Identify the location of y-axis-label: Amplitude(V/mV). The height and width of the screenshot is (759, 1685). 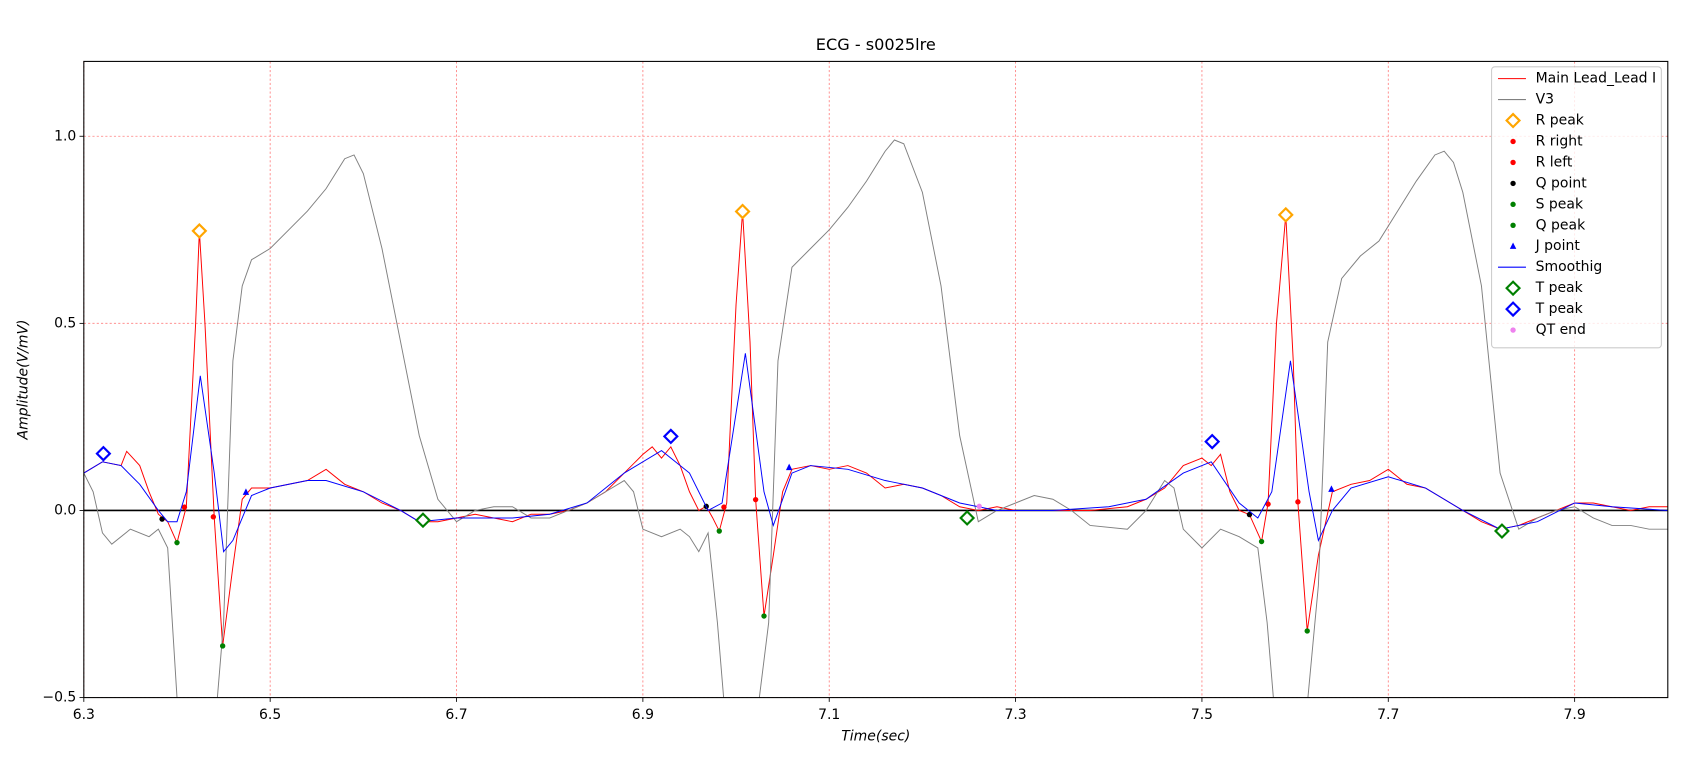
(24, 380).